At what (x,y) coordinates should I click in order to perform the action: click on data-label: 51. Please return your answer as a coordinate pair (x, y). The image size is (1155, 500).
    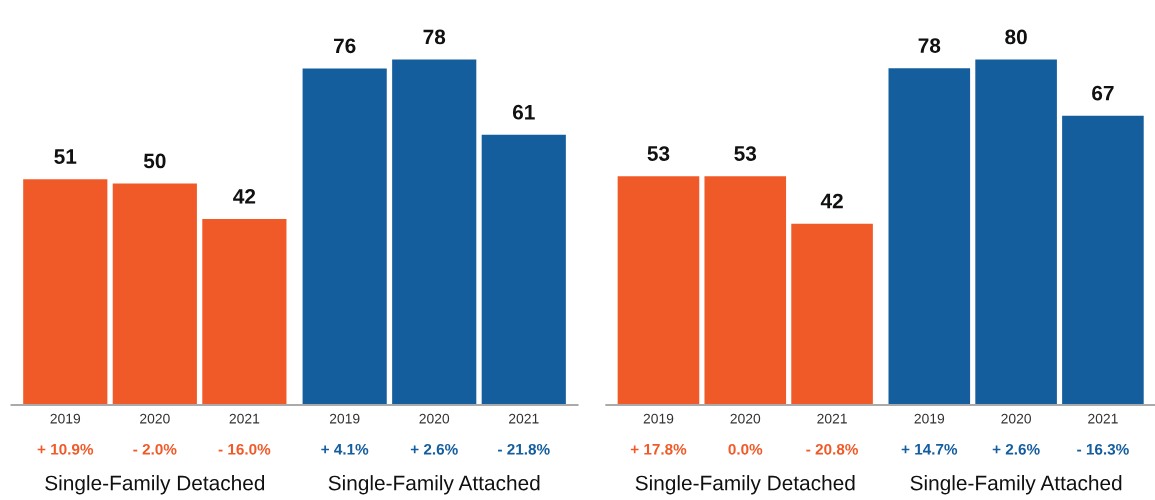
    Looking at the image, I should click on (65, 156).